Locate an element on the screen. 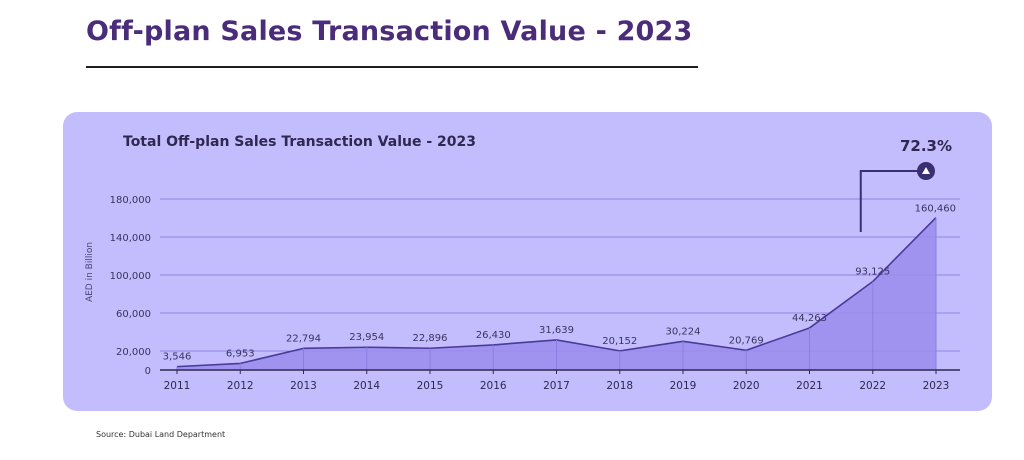 This screenshot has height=460, width=1024. data-label: 23,954 is located at coordinates (366, 337).